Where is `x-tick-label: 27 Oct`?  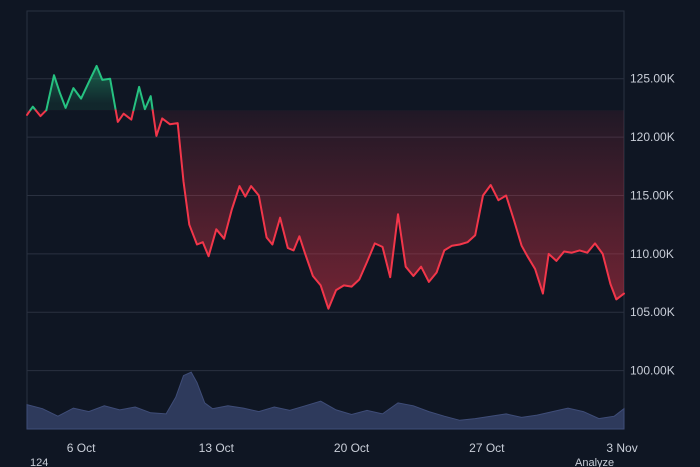 x-tick-label: 27 Oct is located at coordinates (487, 448).